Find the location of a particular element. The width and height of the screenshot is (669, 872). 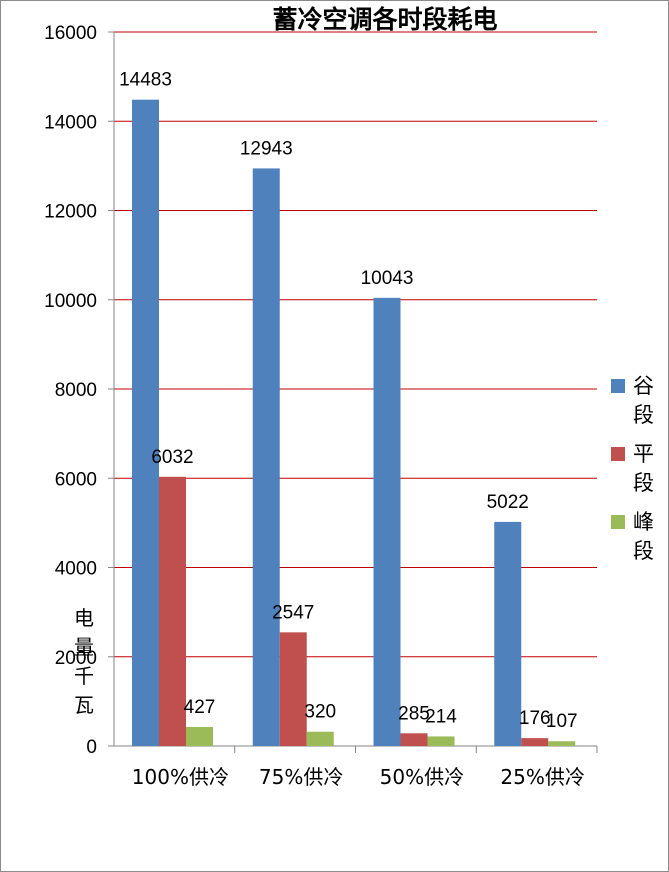

y-tick-label: 2000 is located at coordinates (76, 658).